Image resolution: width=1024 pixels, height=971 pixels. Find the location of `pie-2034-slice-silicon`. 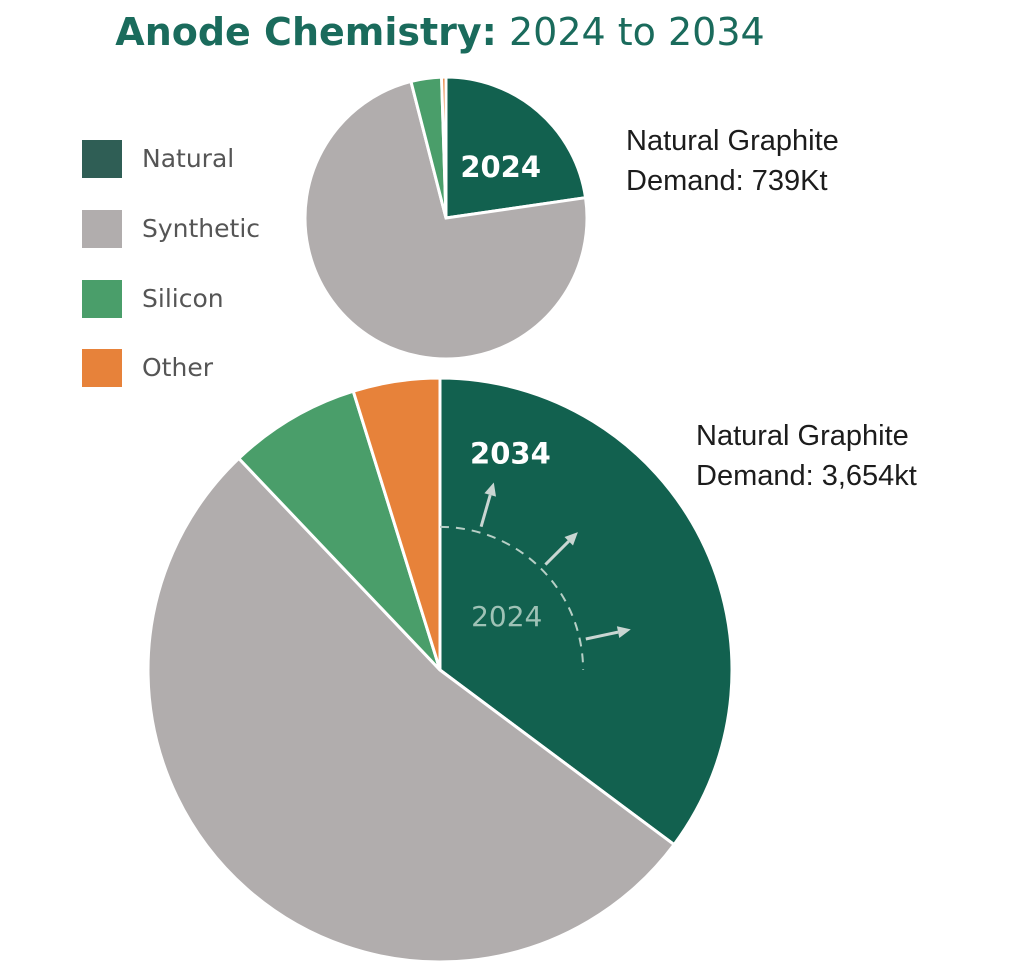

pie-2034-slice-silicon is located at coordinates (339, 530).